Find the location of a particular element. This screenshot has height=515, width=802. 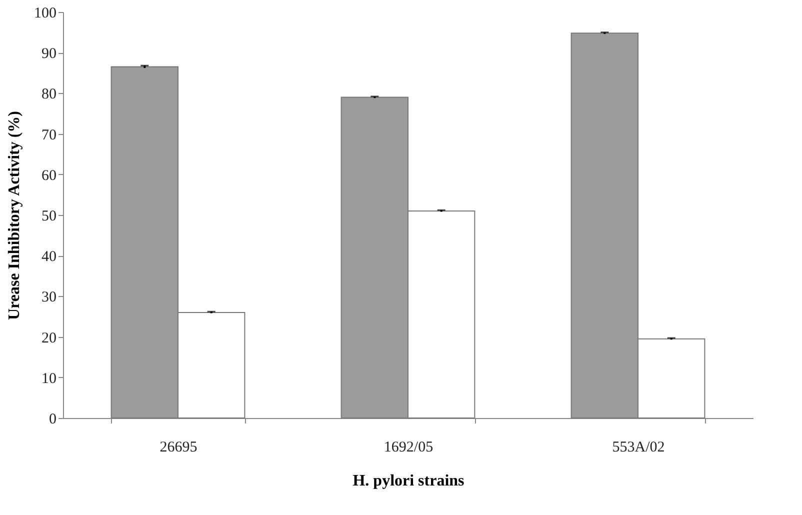

y-tick-label: 100 is located at coordinates (45, 14).